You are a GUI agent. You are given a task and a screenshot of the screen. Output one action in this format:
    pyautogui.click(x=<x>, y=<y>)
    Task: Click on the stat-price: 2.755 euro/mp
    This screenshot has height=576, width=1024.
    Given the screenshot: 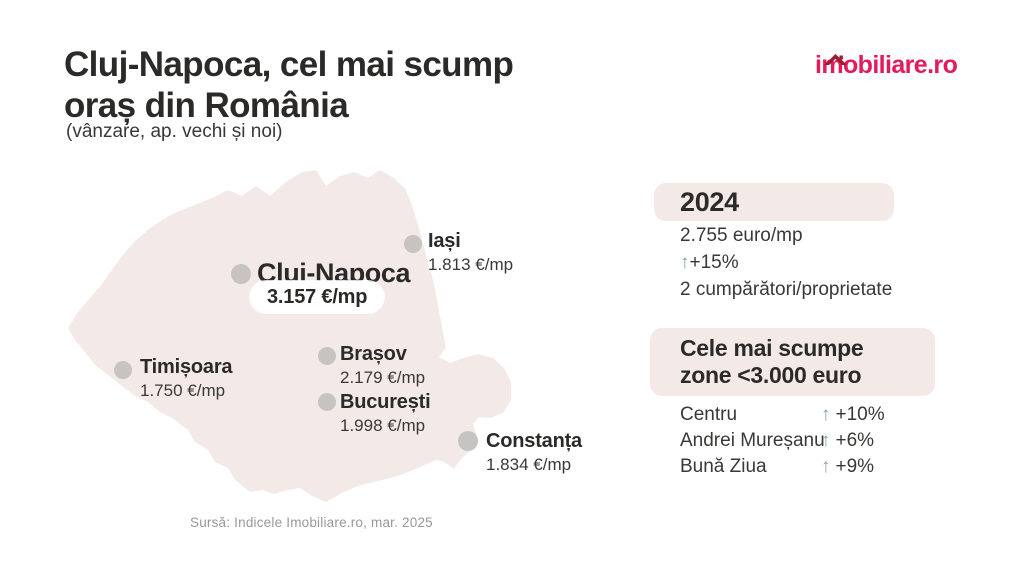 What is the action you would take?
    pyautogui.click(x=741, y=235)
    